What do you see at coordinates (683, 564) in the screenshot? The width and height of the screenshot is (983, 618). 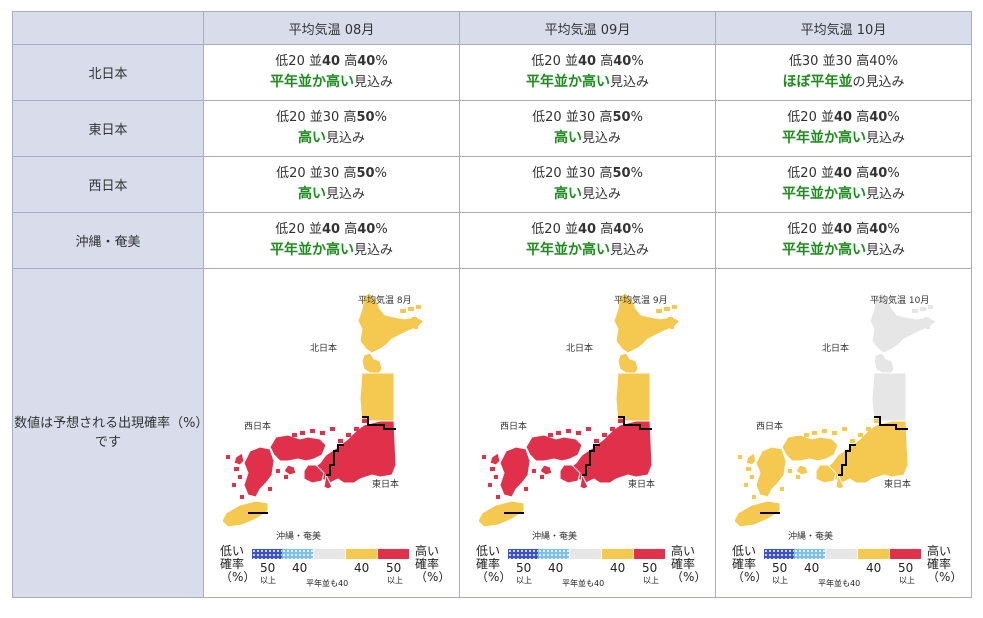 I see `legend-prob-word-right: 確率` at bounding box center [683, 564].